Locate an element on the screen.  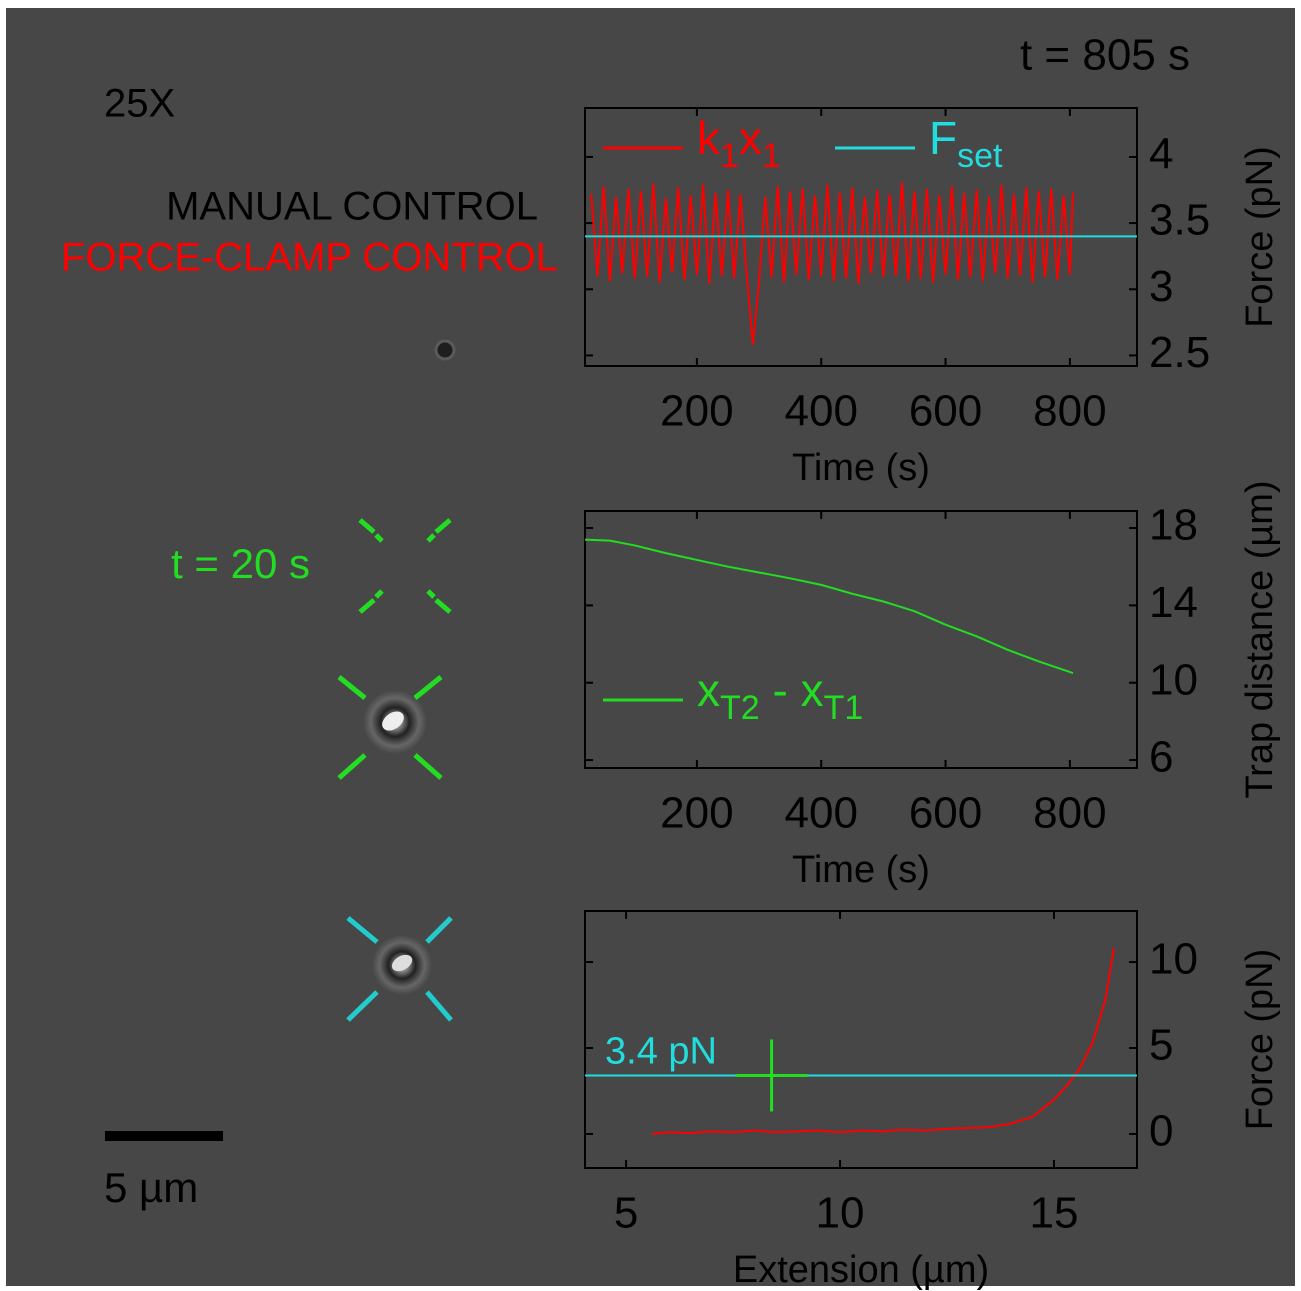
mode-label: MANUAL CONTROL is located at coordinates (352, 207).